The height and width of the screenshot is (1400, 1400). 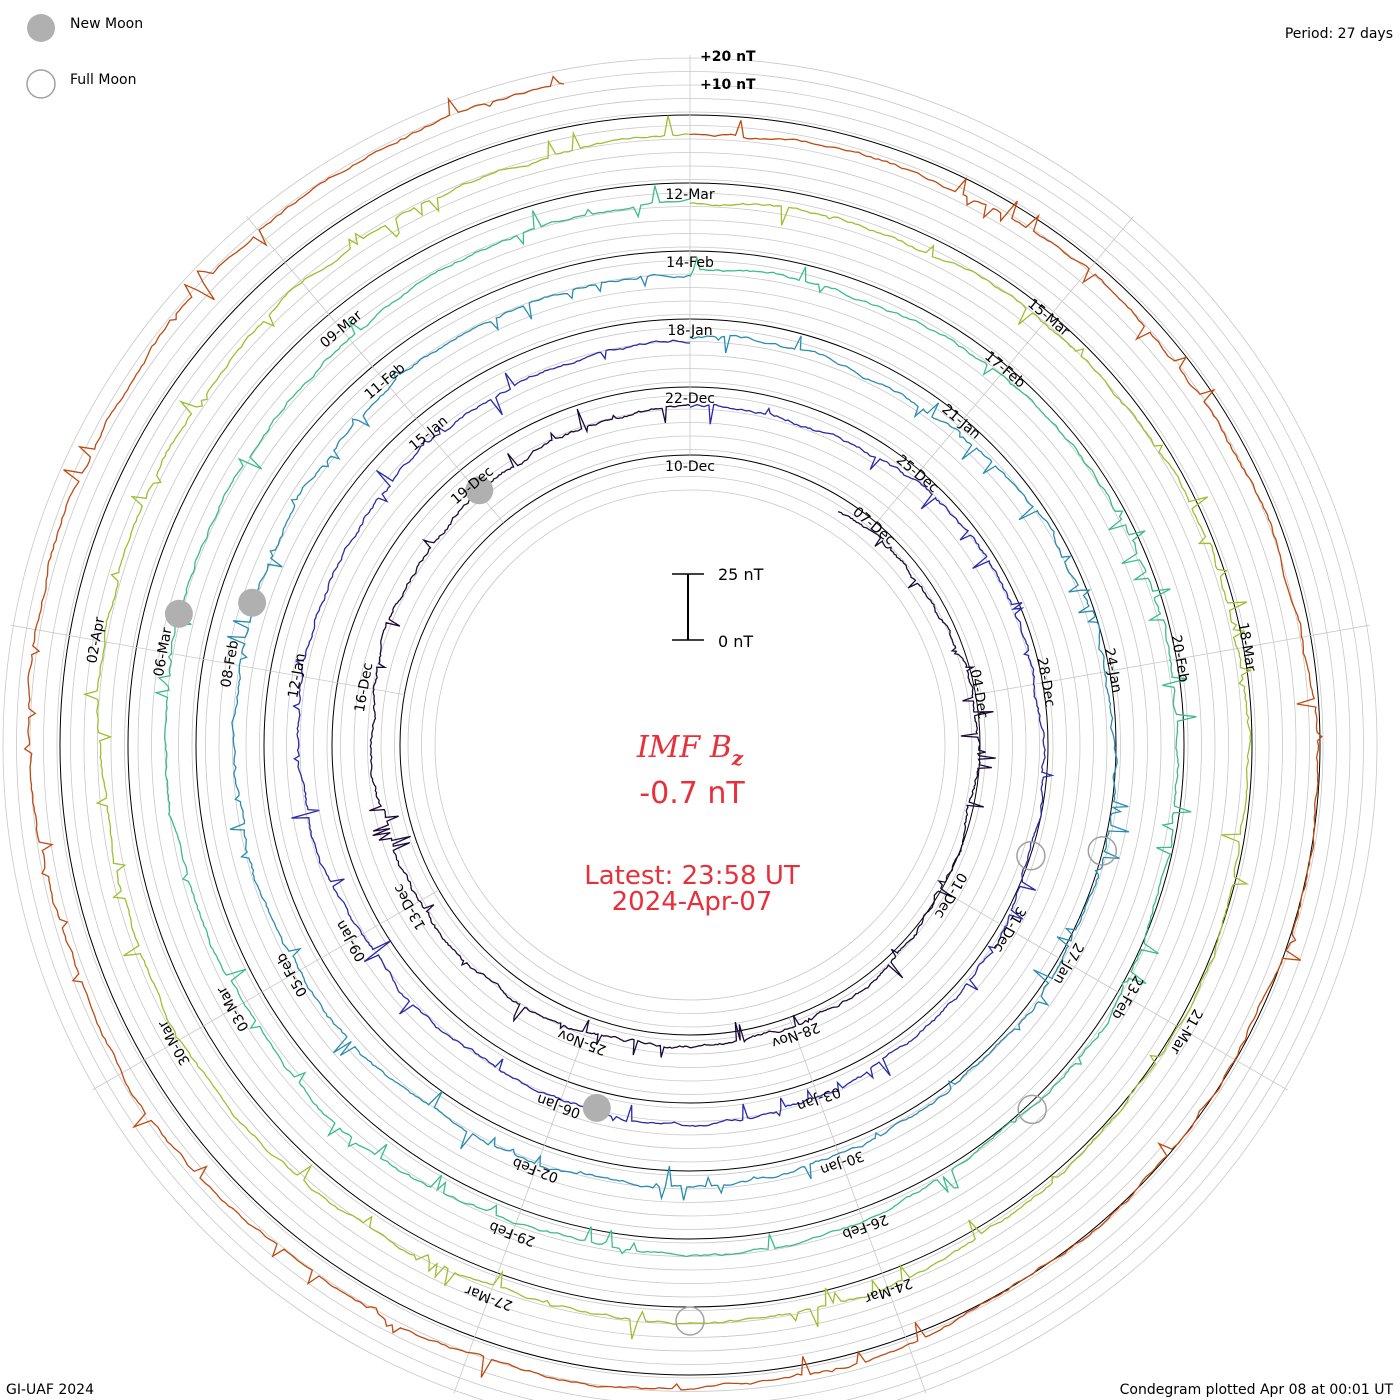 What do you see at coordinates (535, 1169) in the screenshot?
I see `date-label: 02-Feb` at bounding box center [535, 1169].